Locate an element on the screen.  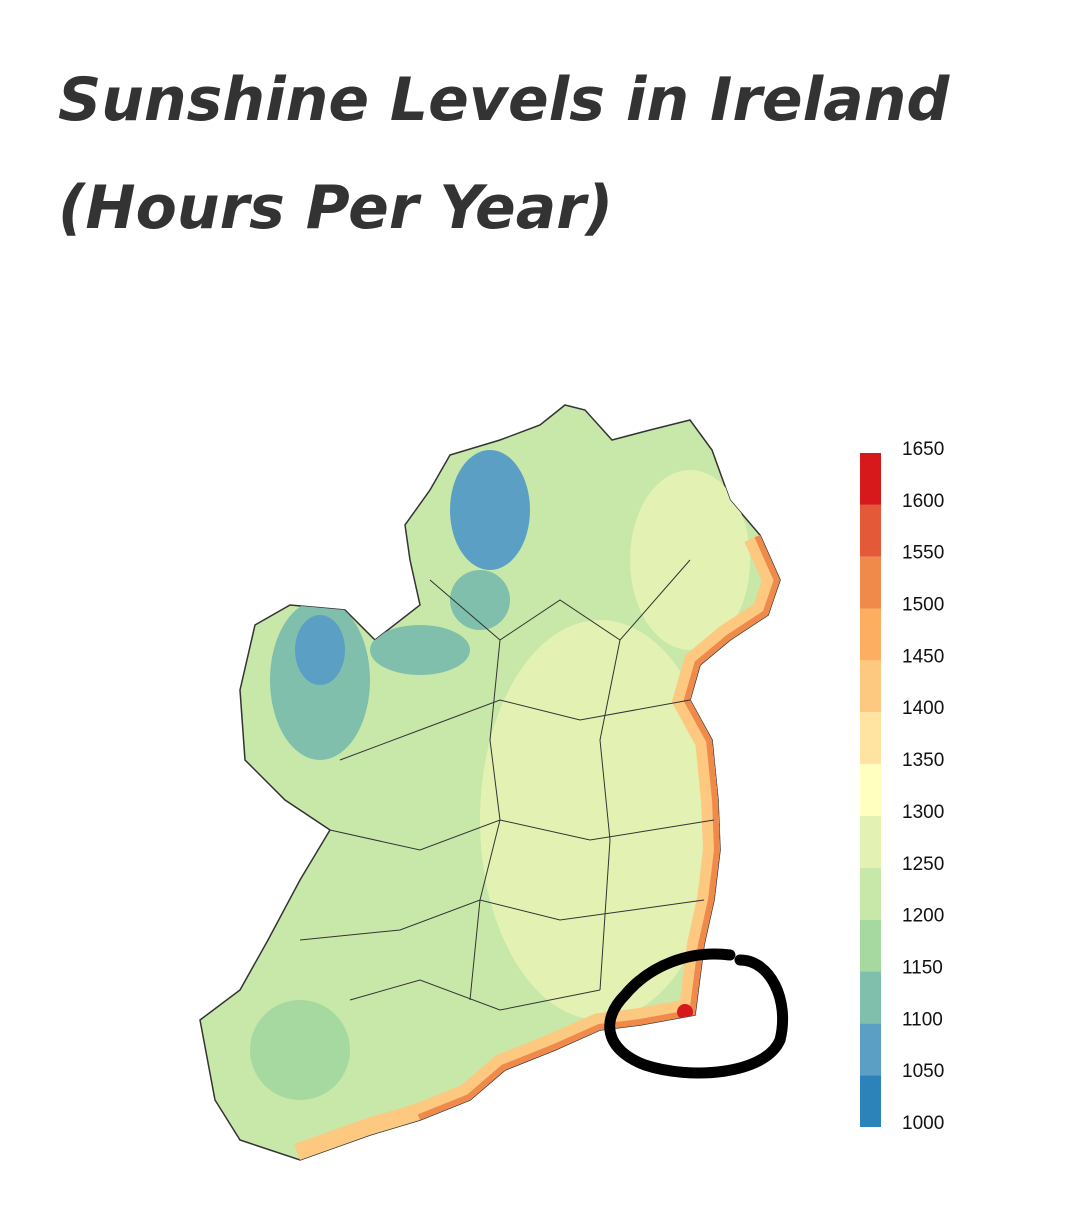
legend-tick-label: 1300 is located at coordinates (923, 812).